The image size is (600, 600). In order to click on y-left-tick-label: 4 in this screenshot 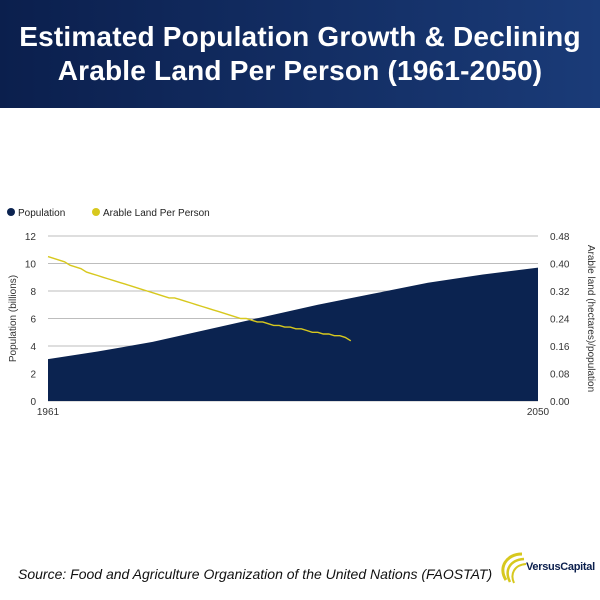, I will do `click(33, 347)`.